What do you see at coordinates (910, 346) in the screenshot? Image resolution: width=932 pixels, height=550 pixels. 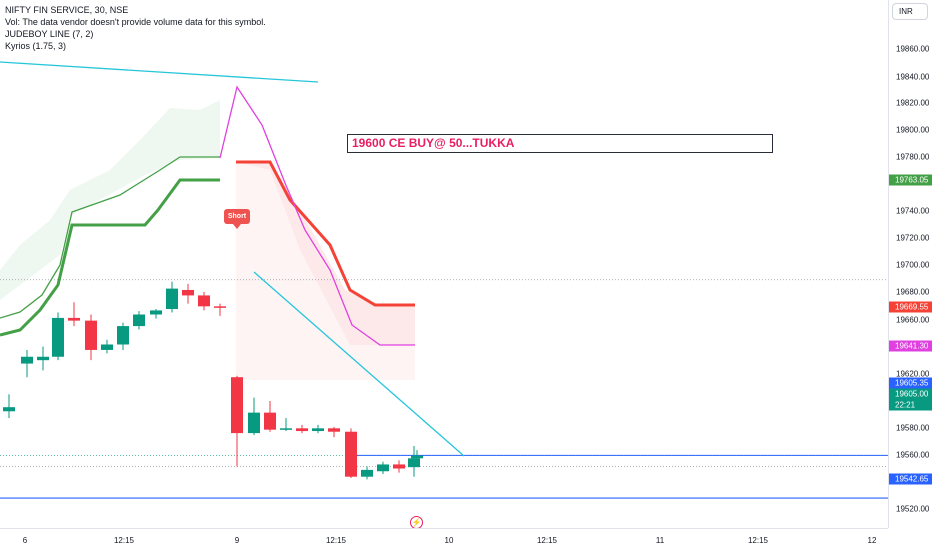 I see `price-tag: 19641.30` at bounding box center [910, 346].